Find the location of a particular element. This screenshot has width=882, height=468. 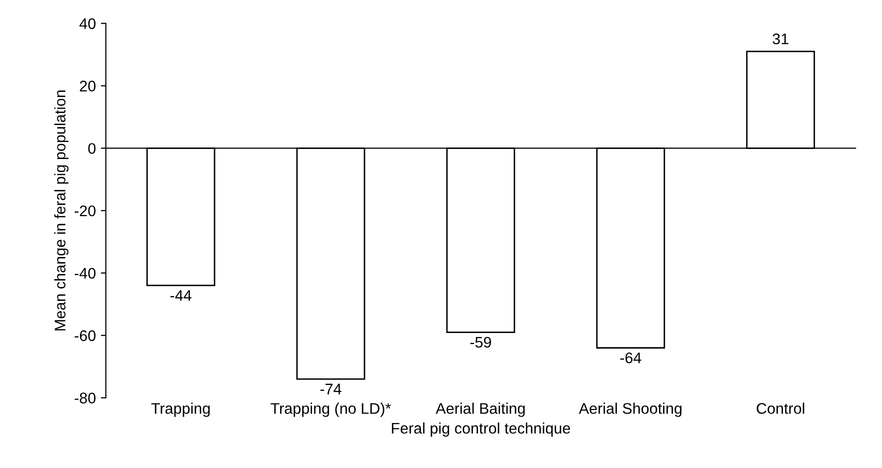

y-tick-label: -40 is located at coordinates (85, 273).